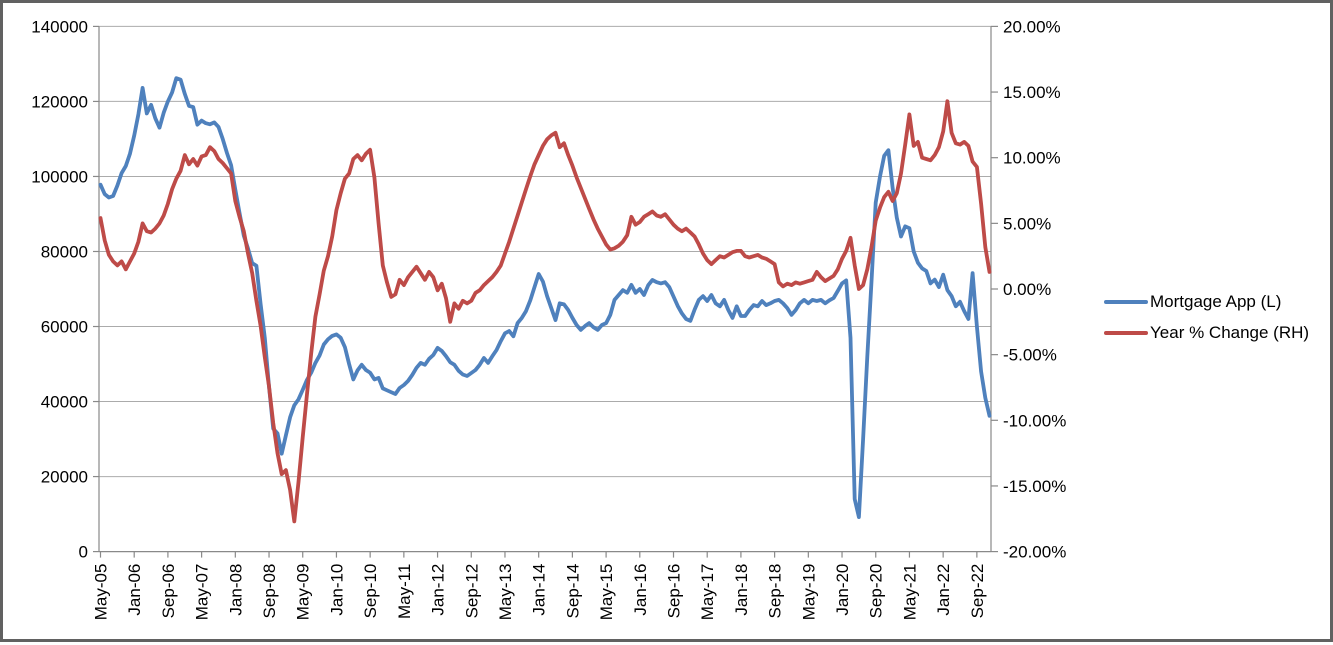 Image resolution: width=1333 pixels, height=645 pixels. Describe the element at coordinates (59, 176) in the screenshot. I see `y-left-tick-label: 100000` at that location.